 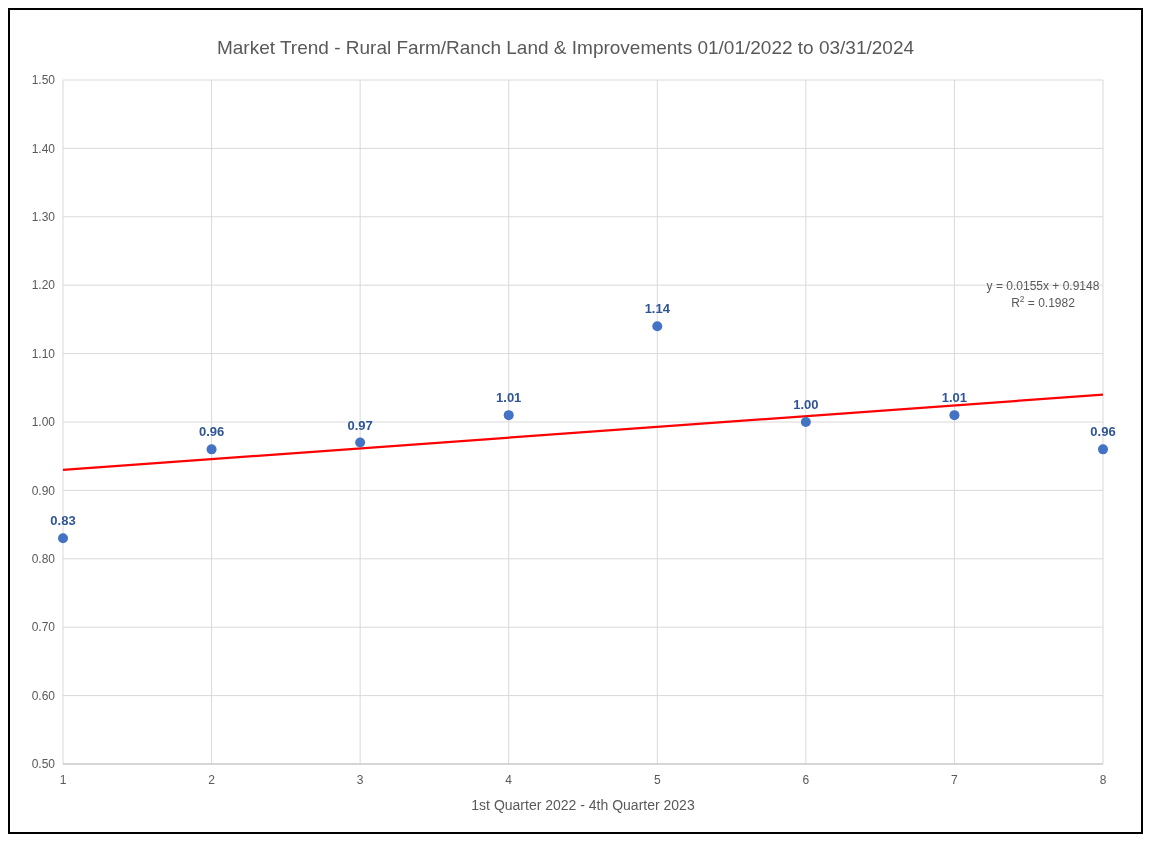 I want to click on annotation: R$^{2}$ = 0.1982, so click(x=1043, y=302).